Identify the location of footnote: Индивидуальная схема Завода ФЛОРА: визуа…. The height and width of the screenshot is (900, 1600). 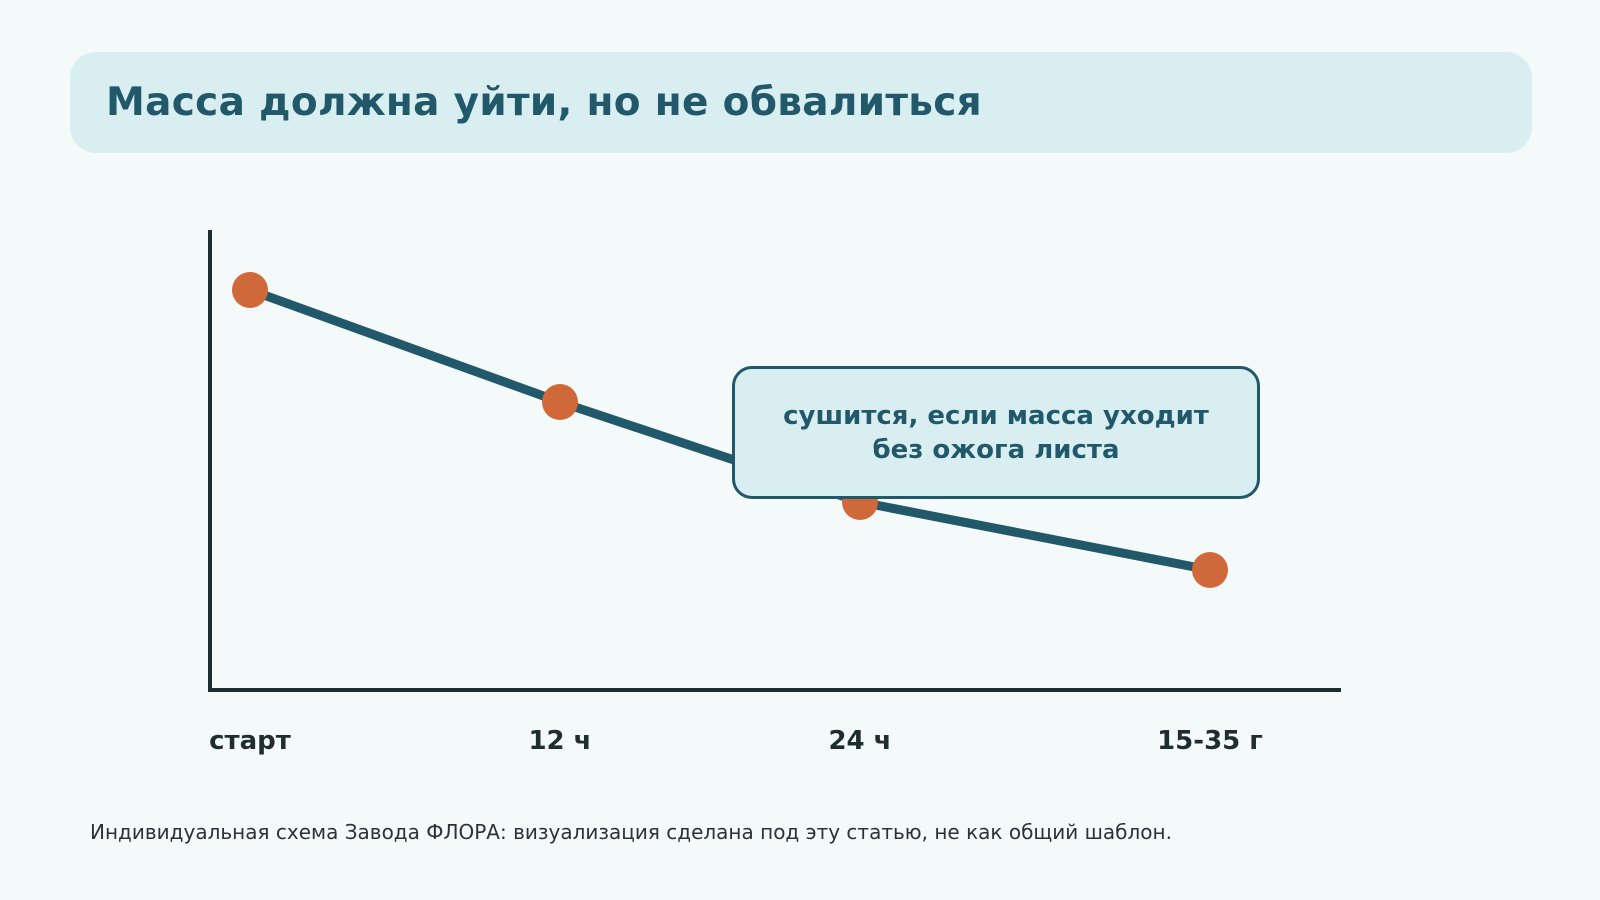
(631, 832).